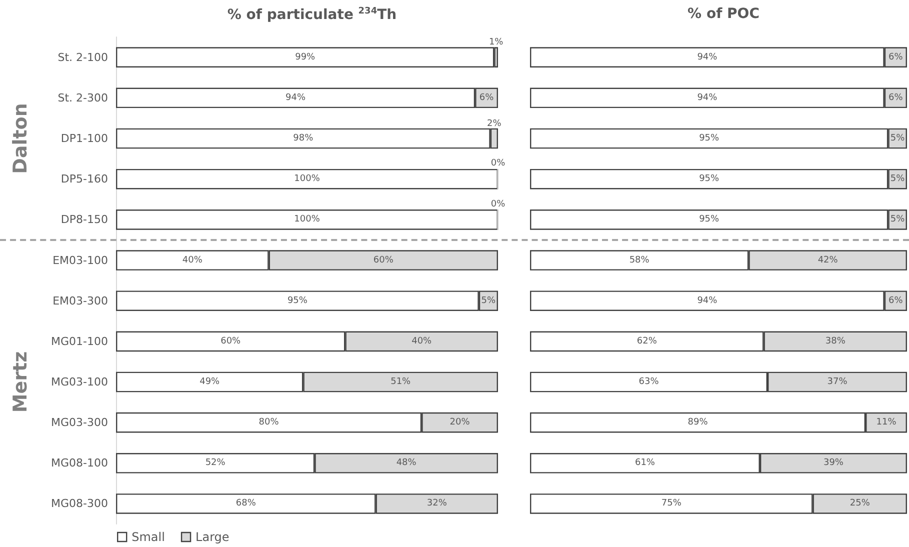 The image size is (909, 547). I want to click on data-label: 99%, so click(305, 57).